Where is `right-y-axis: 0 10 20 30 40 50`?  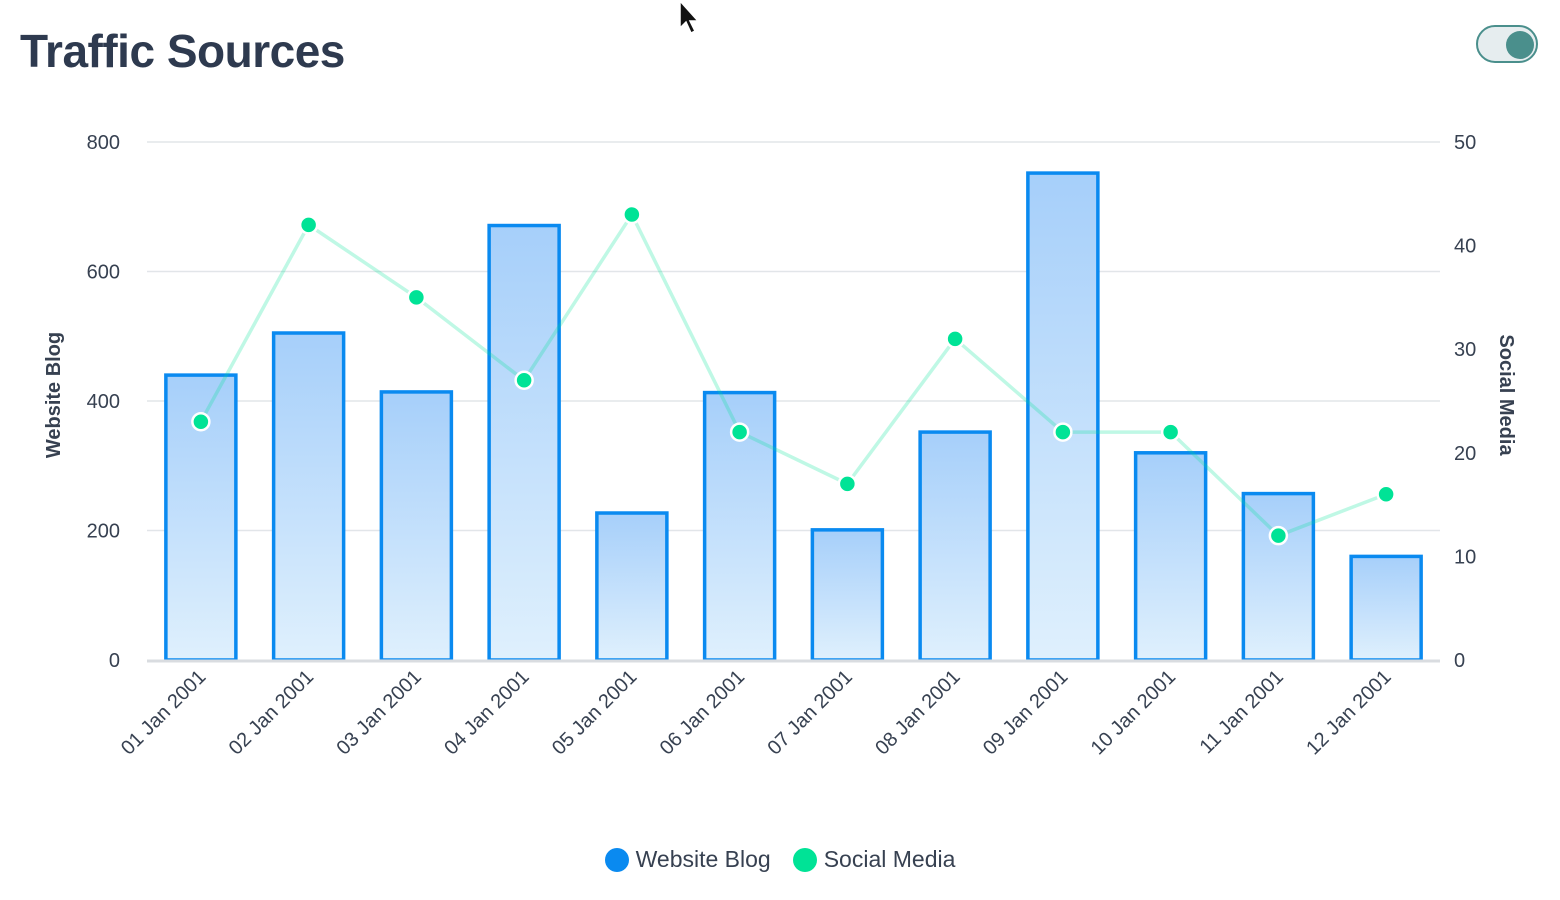
right-y-axis: 0 10 20 30 40 50 is located at coordinates (1465, 402).